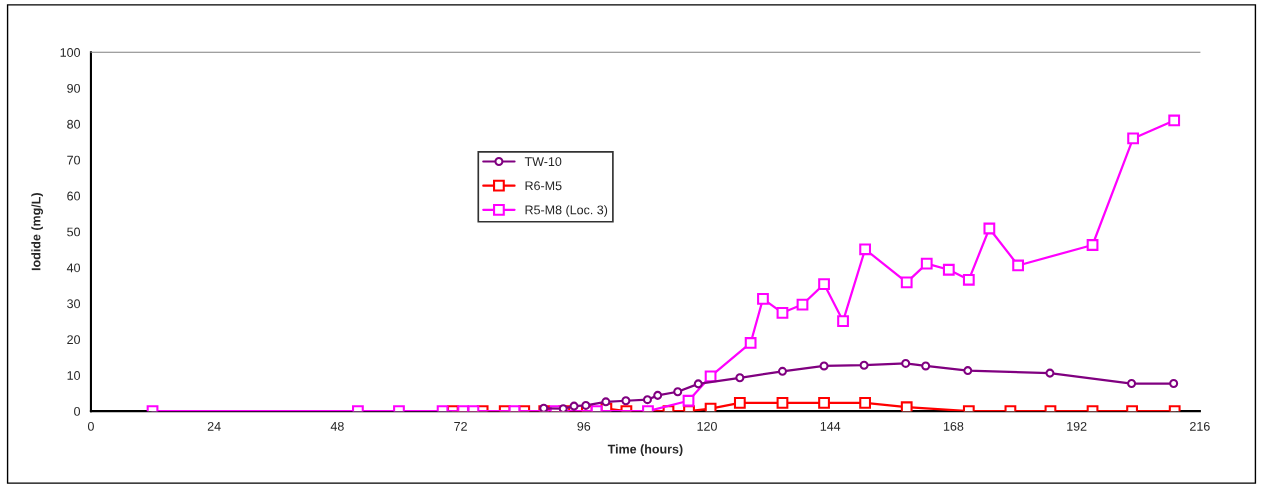 The width and height of the screenshot is (1263, 493). I want to click on x-tick-label: 120, so click(707, 426).